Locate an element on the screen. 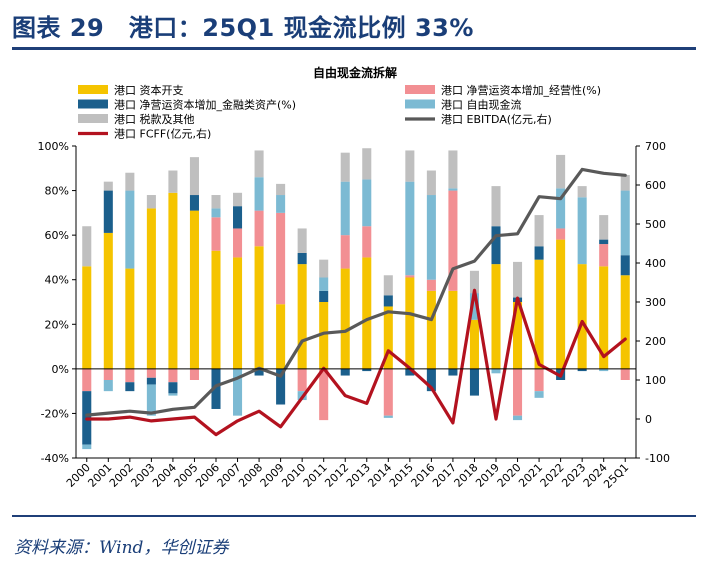 This screenshot has height=571, width=711. legend-label: 港口 自由现金流 is located at coordinates (481, 105).